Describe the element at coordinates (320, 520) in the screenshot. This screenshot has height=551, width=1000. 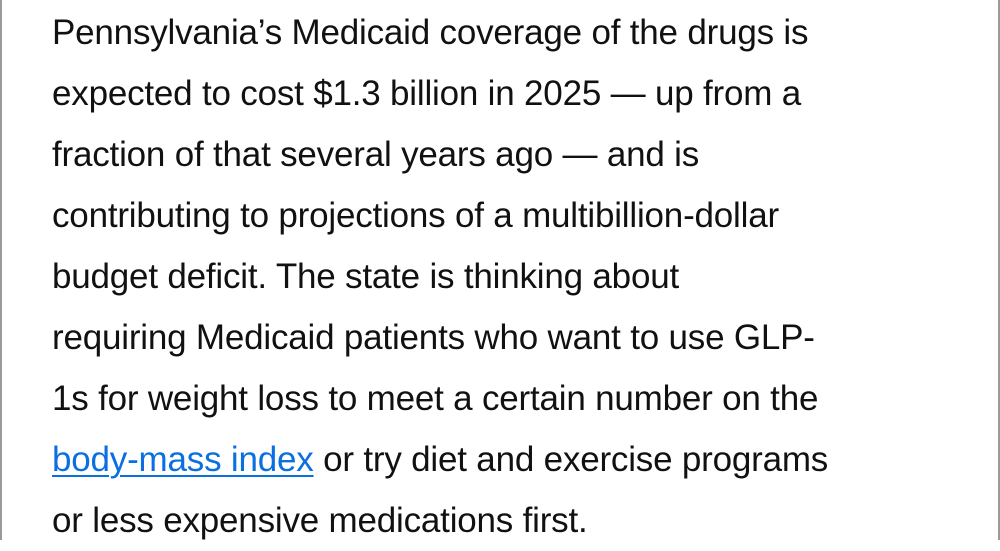
I see `paragraph-line: or less expensive medications first.` at that location.